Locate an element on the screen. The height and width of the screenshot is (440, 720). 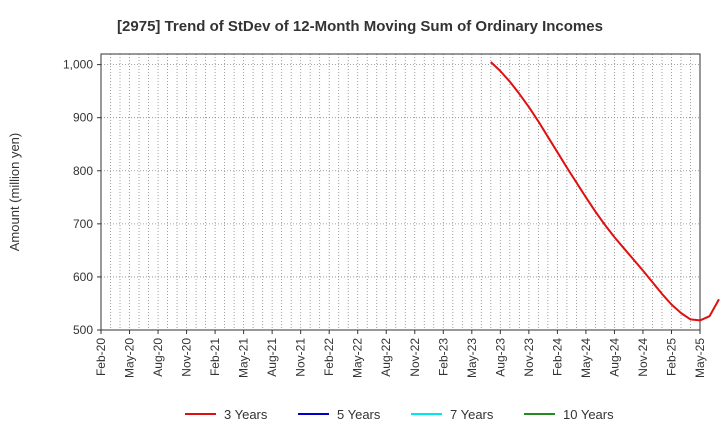
x-tick-label: Nov-20 is located at coordinates (187, 357).